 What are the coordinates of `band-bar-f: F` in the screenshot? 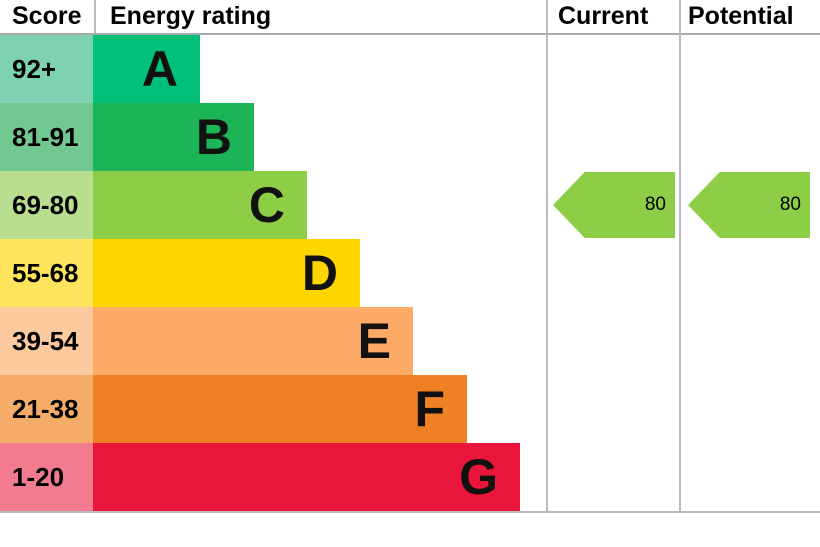 It's located at (280, 409).